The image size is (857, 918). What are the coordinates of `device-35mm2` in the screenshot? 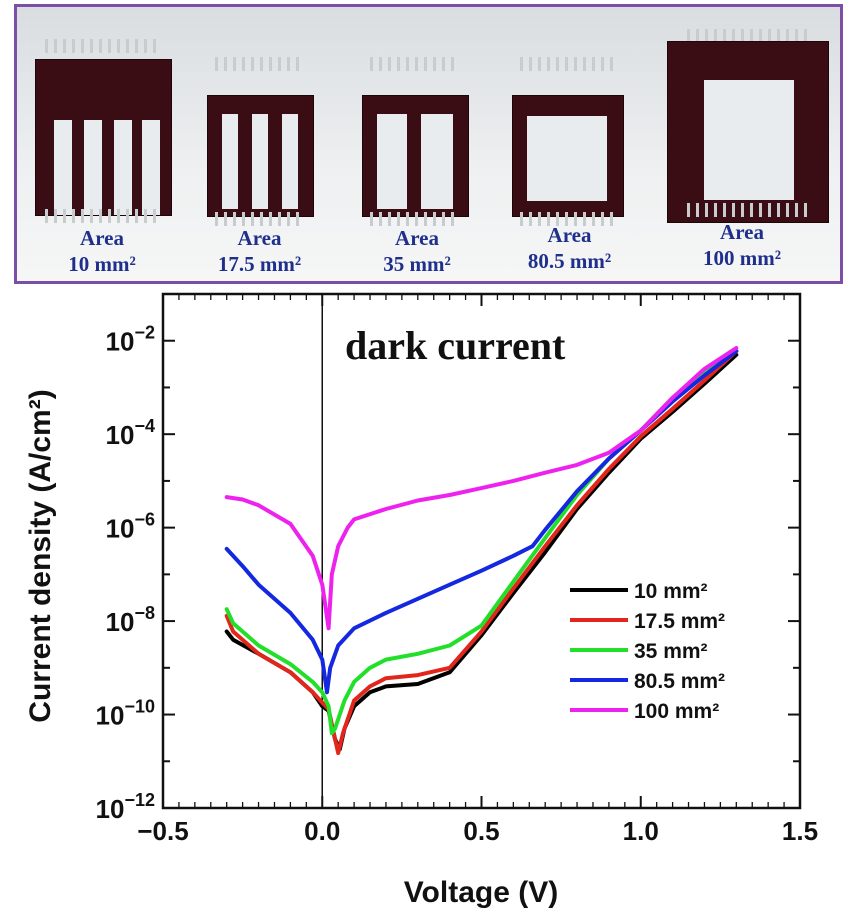 It's located at (415, 141).